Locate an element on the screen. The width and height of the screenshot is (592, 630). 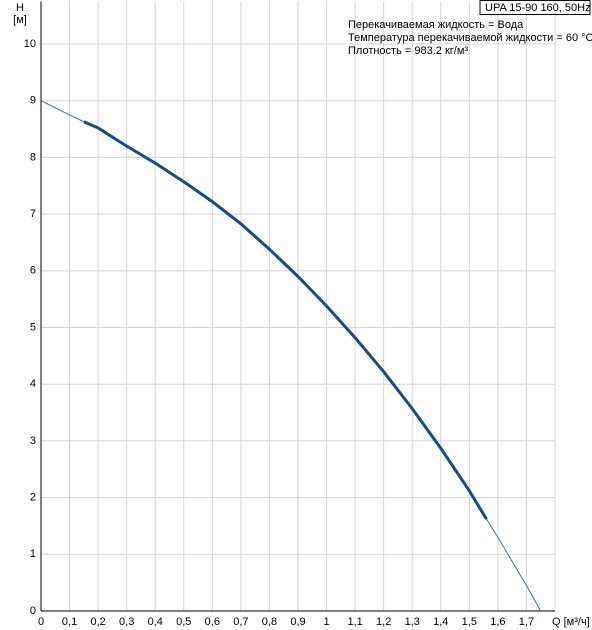
y-tick-label: 1 is located at coordinates (33, 554).